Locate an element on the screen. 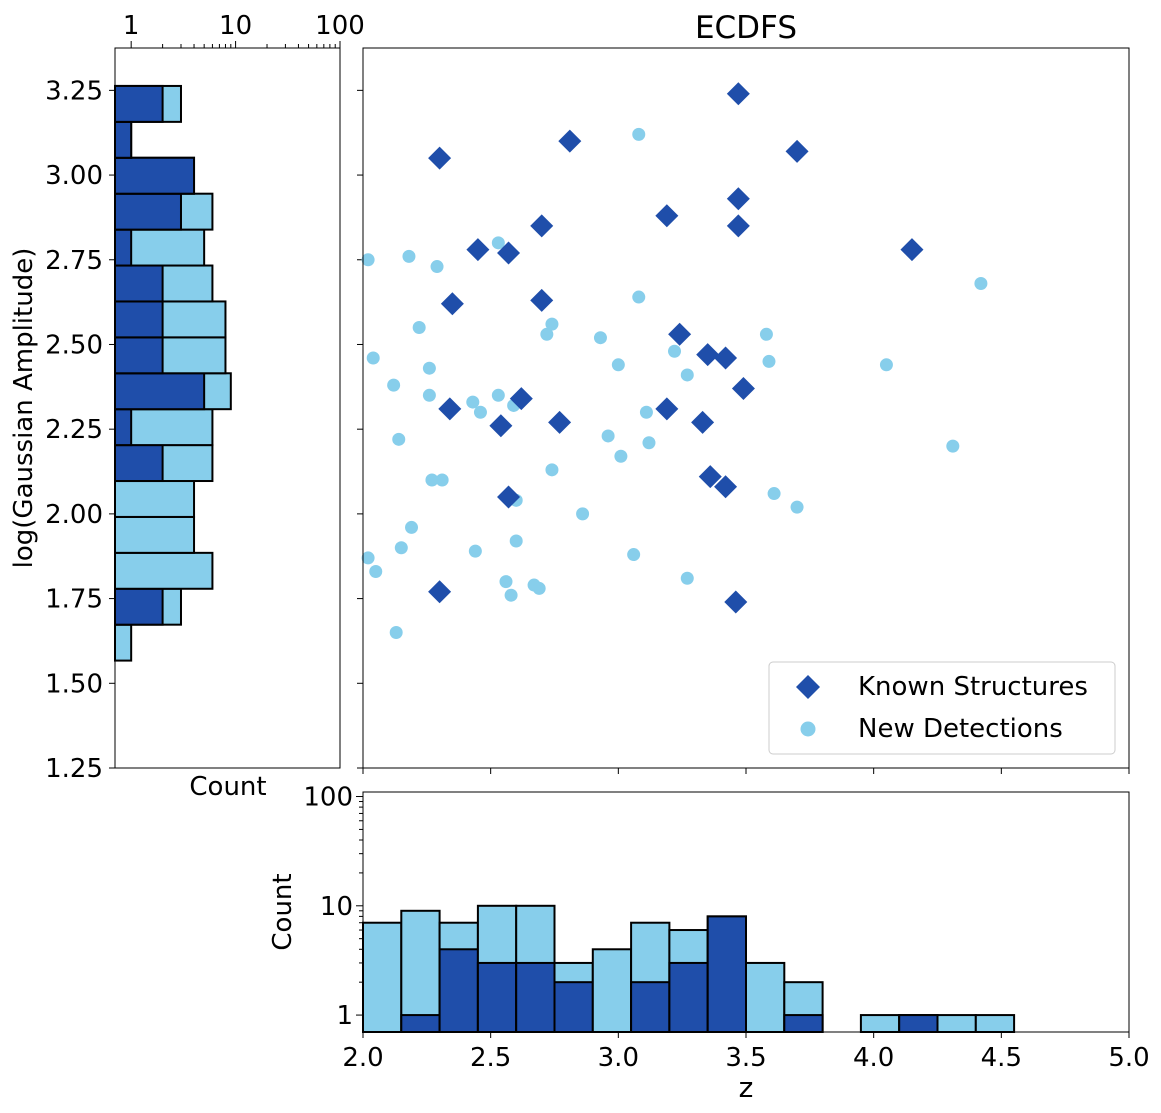  left-ytick-label: 1.50 is located at coordinates (74, 684).